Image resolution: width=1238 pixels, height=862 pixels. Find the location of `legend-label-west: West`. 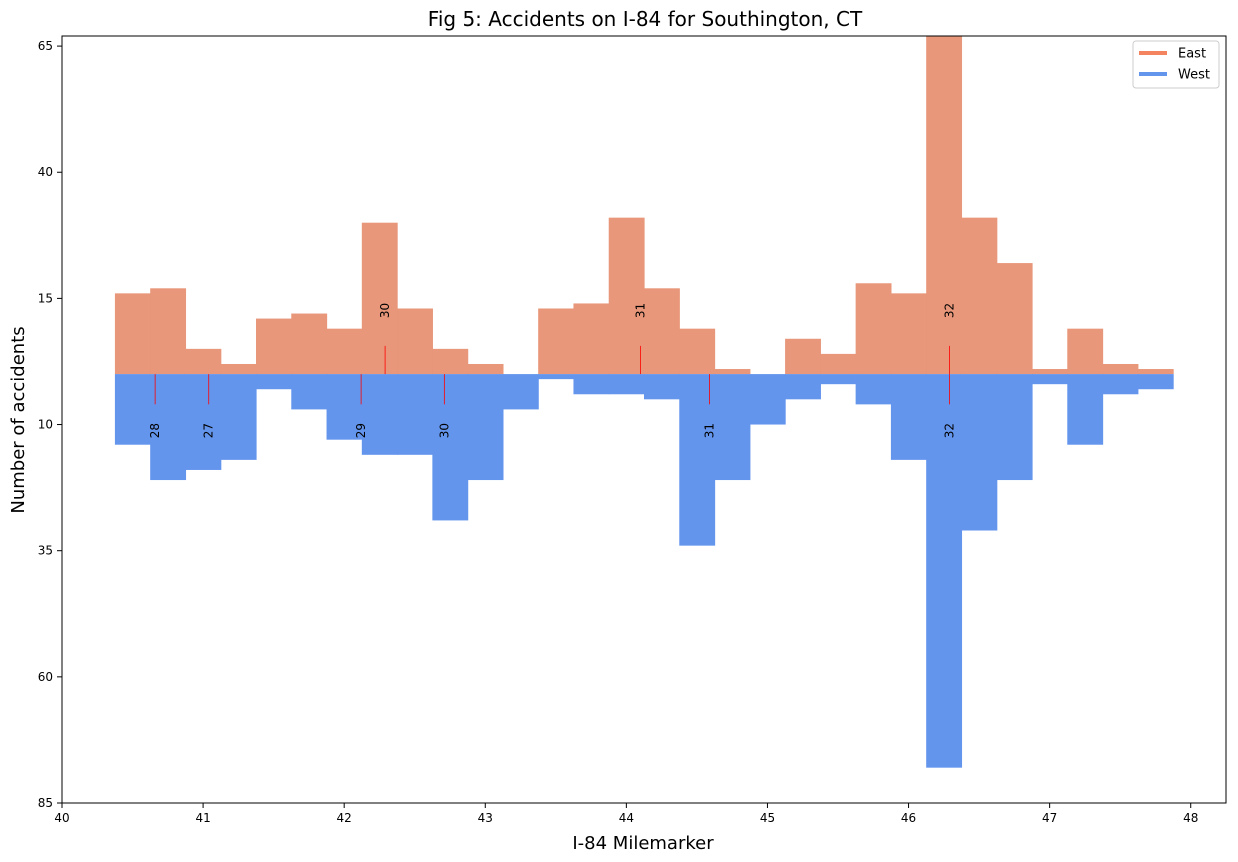

legend-label-west: West is located at coordinates (1194, 75).